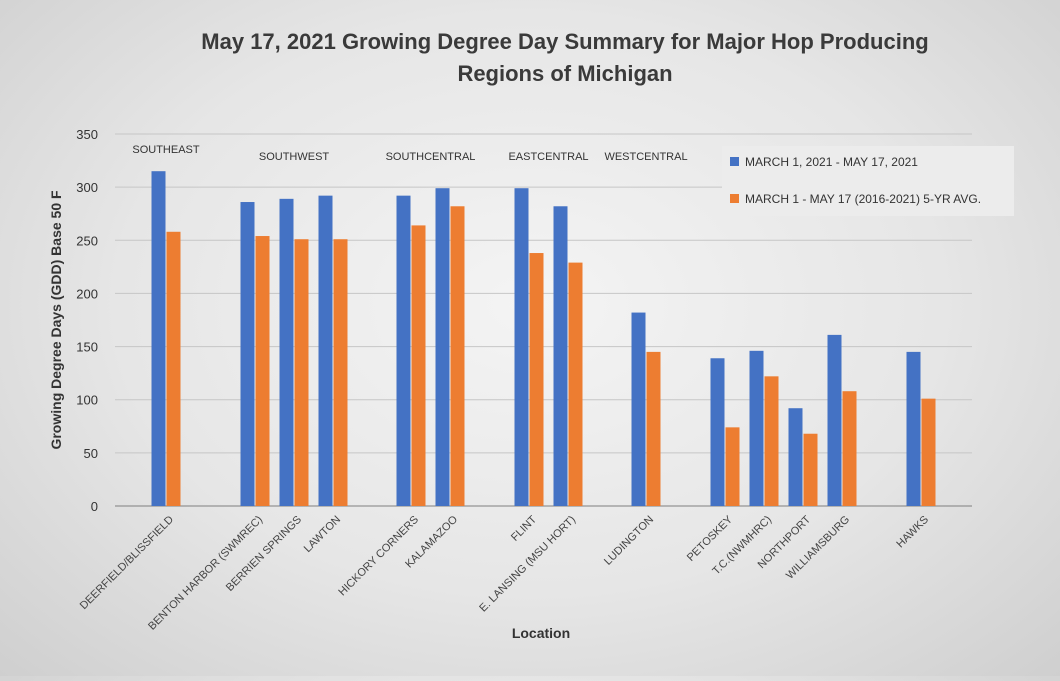  What do you see at coordinates (564, 73) in the screenshot?
I see `chart-title-line2: Regions of Michigan` at bounding box center [564, 73].